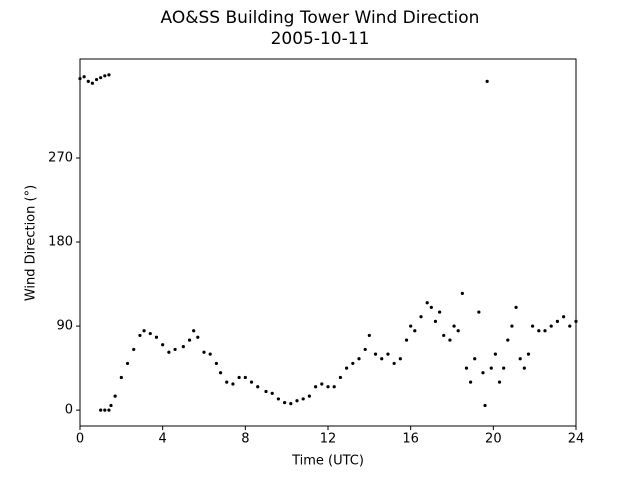 Image resolution: width=640 pixels, height=480 pixels. What do you see at coordinates (31, 243) in the screenshot?
I see `y-axis-label: Wind Direction (°)` at bounding box center [31, 243].